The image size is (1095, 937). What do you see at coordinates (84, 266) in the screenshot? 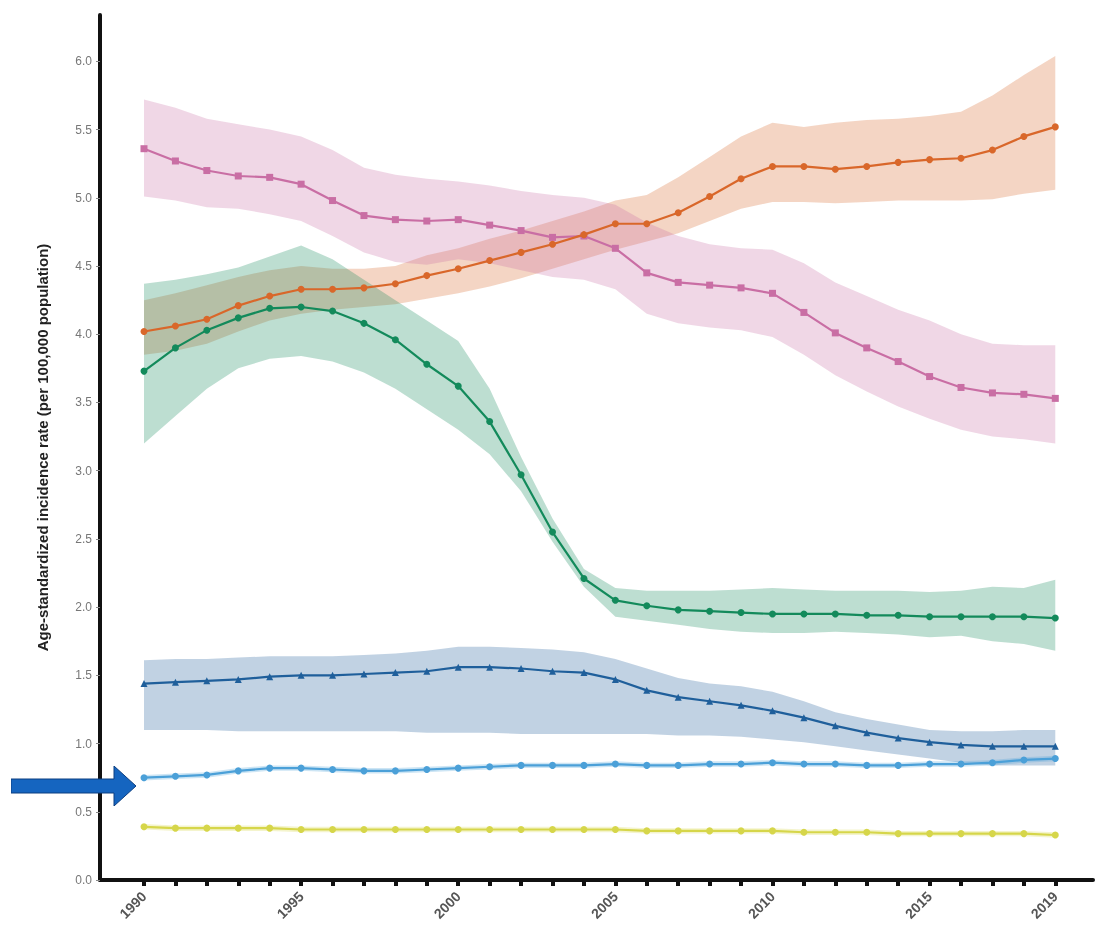
I see `y-tick-label: 4.5` at bounding box center [84, 266].